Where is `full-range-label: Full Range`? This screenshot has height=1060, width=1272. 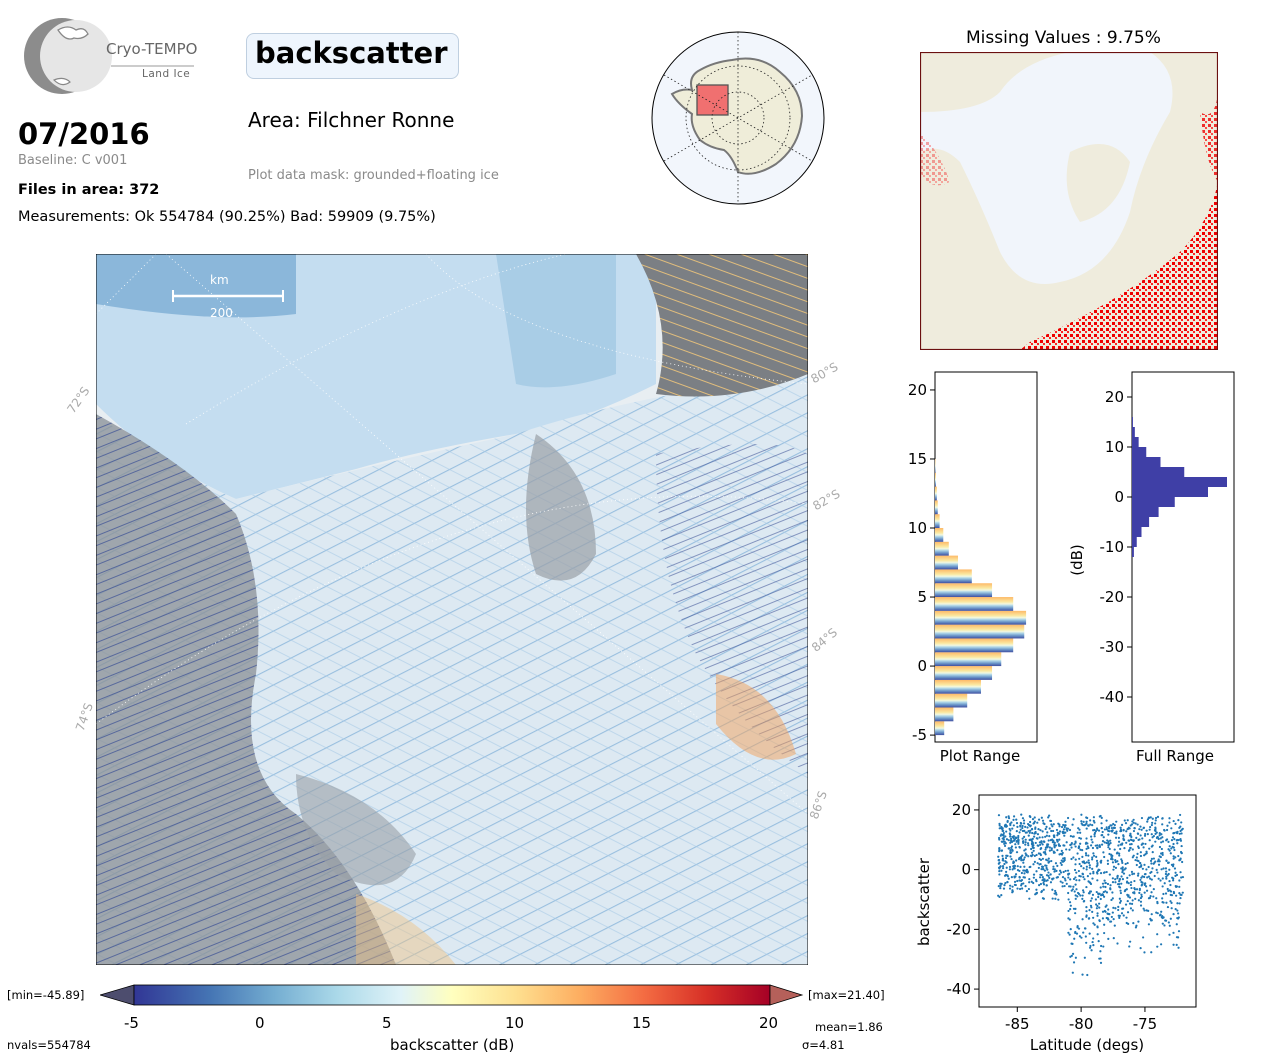 full-range-label: Full Range is located at coordinates (1175, 756).